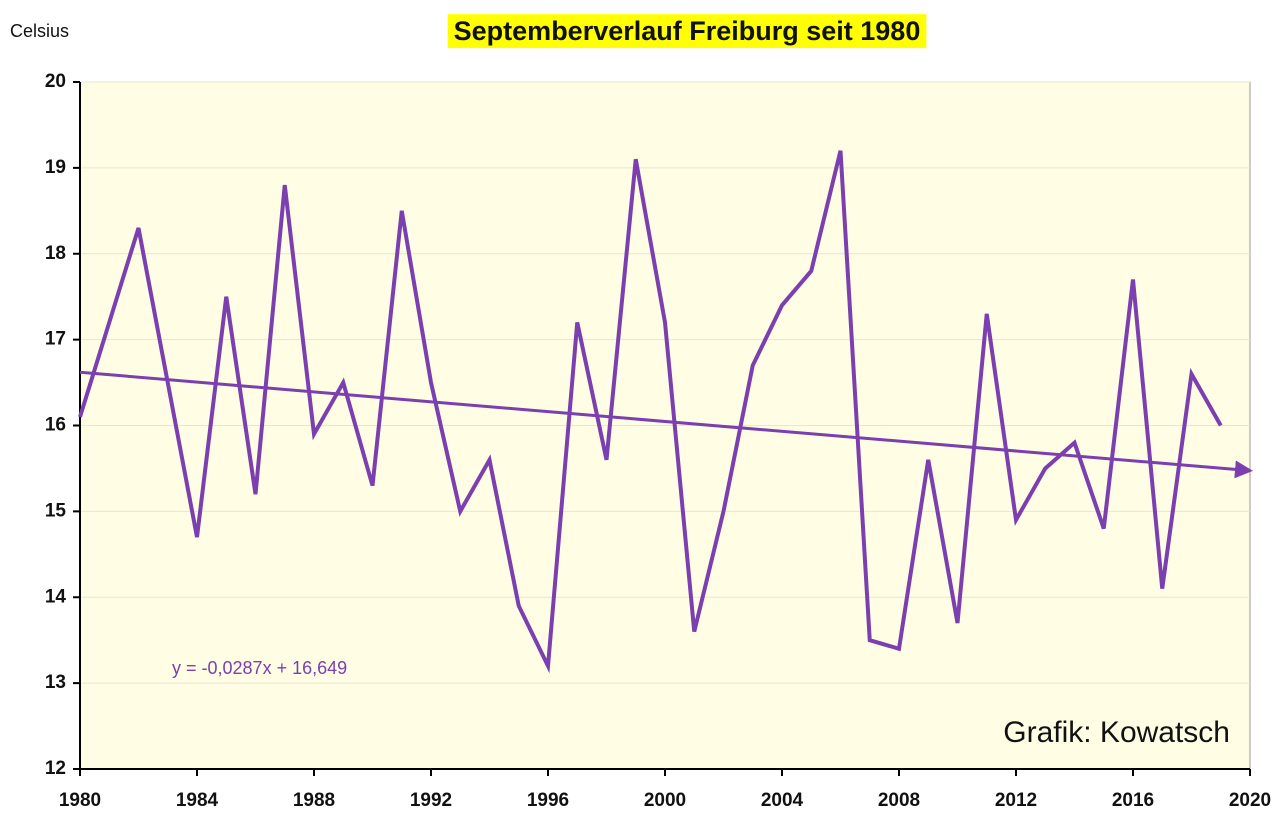 Image resolution: width=1283 pixels, height=827 pixels. What do you see at coordinates (39, 31) in the screenshot?
I see `y-axis-label: Celsius` at bounding box center [39, 31].